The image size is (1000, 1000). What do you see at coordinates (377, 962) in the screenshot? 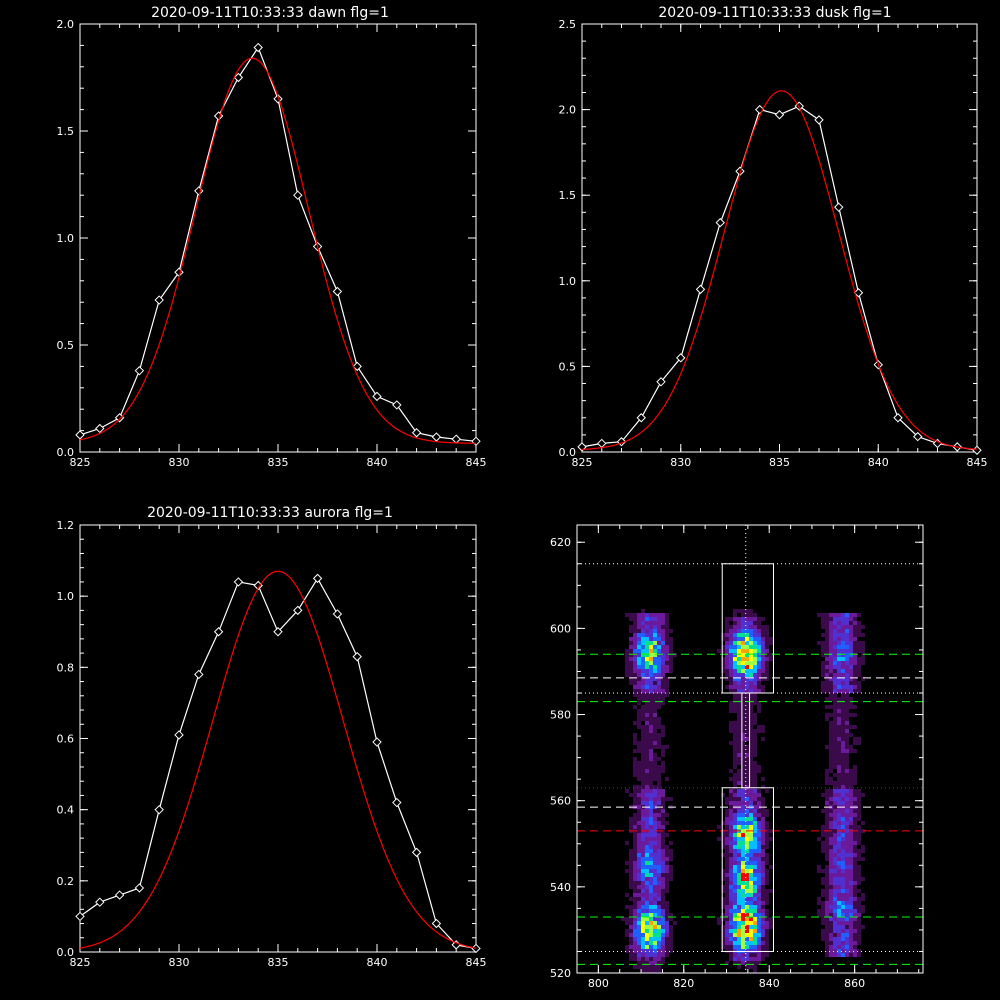
I see `x-tick-label: 840` at bounding box center [377, 962].